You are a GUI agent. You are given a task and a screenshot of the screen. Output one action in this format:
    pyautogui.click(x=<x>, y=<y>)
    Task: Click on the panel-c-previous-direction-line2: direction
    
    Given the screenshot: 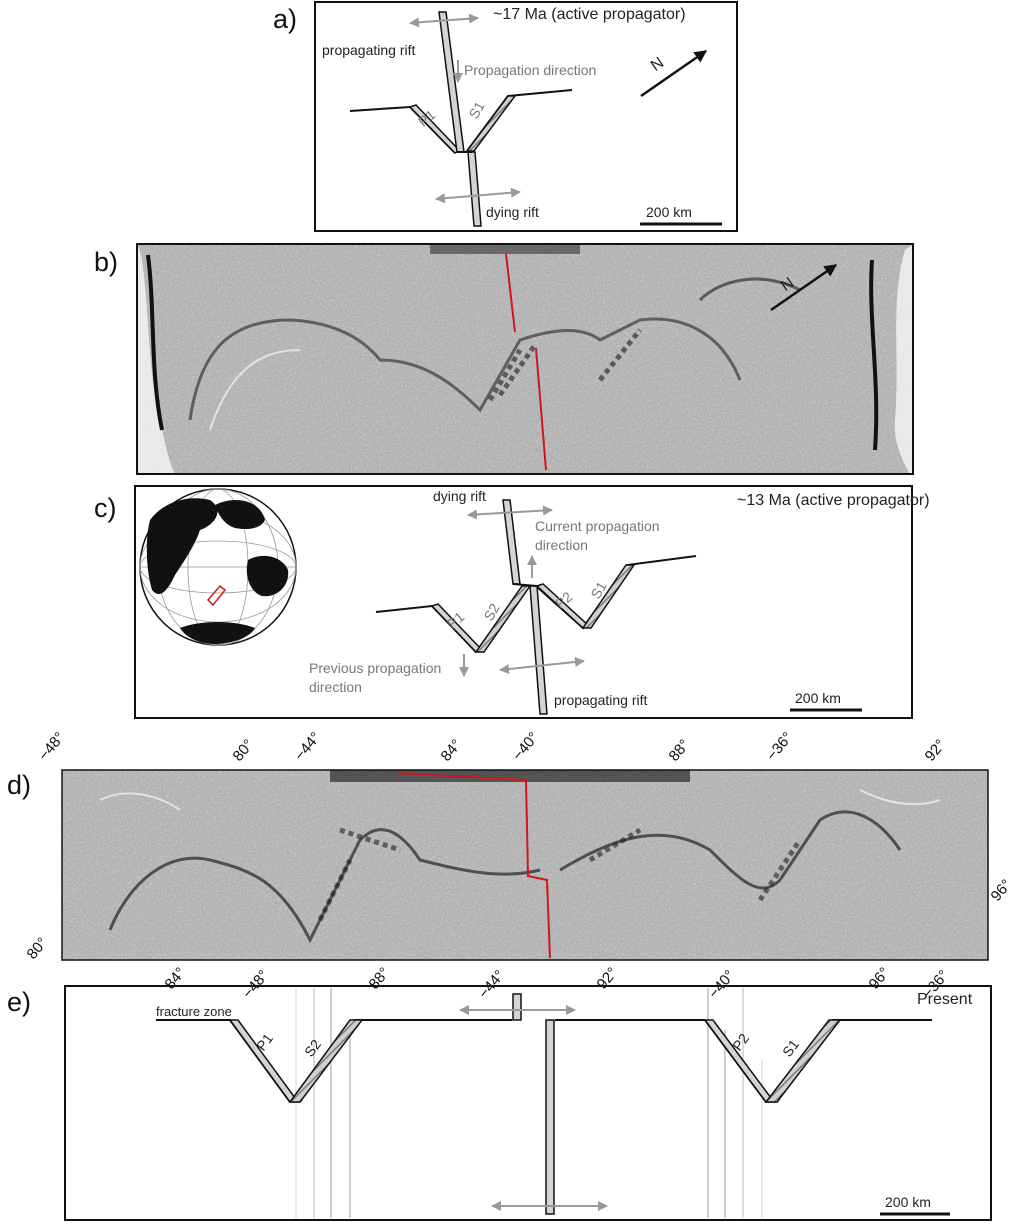 What is the action you would take?
    pyautogui.click(x=335, y=687)
    